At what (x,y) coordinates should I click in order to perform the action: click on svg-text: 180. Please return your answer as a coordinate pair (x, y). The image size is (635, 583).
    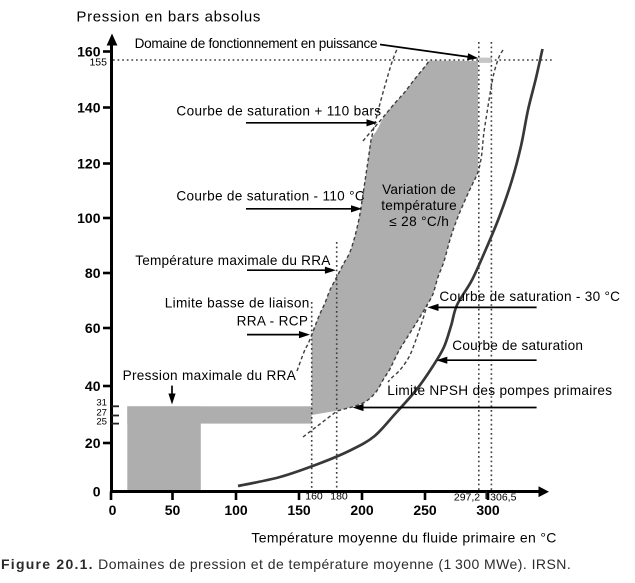
    Looking at the image, I should click on (339, 497).